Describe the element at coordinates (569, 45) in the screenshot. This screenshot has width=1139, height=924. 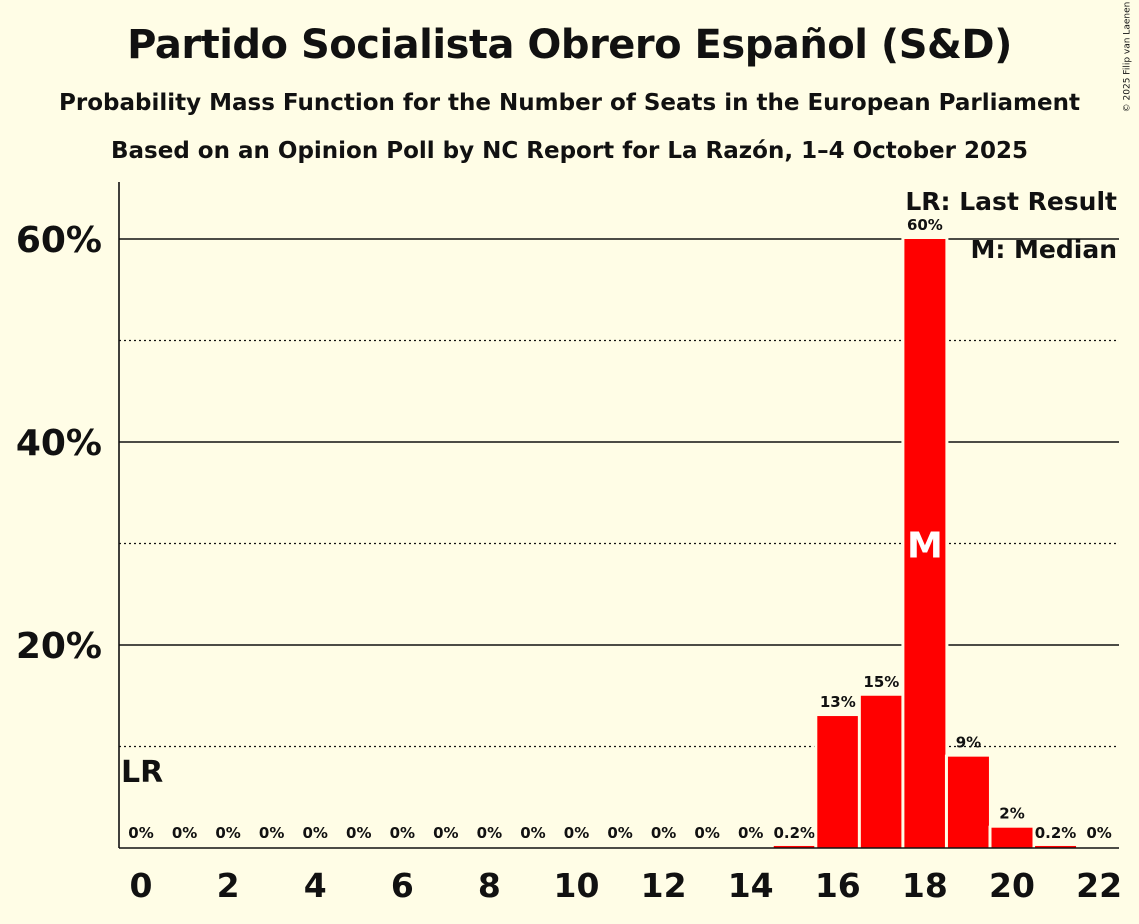
I see `chart-title: Partido Socialista Obrero Español (S&D)` at that location.